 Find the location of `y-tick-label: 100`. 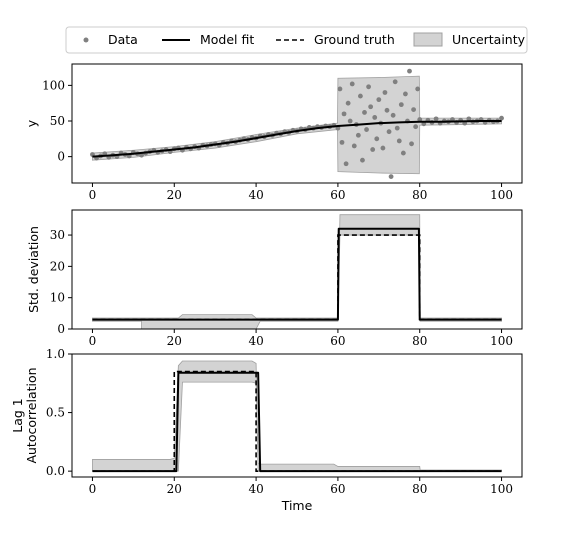

y-tick-label: 100 is located at coordinates (53, 85).